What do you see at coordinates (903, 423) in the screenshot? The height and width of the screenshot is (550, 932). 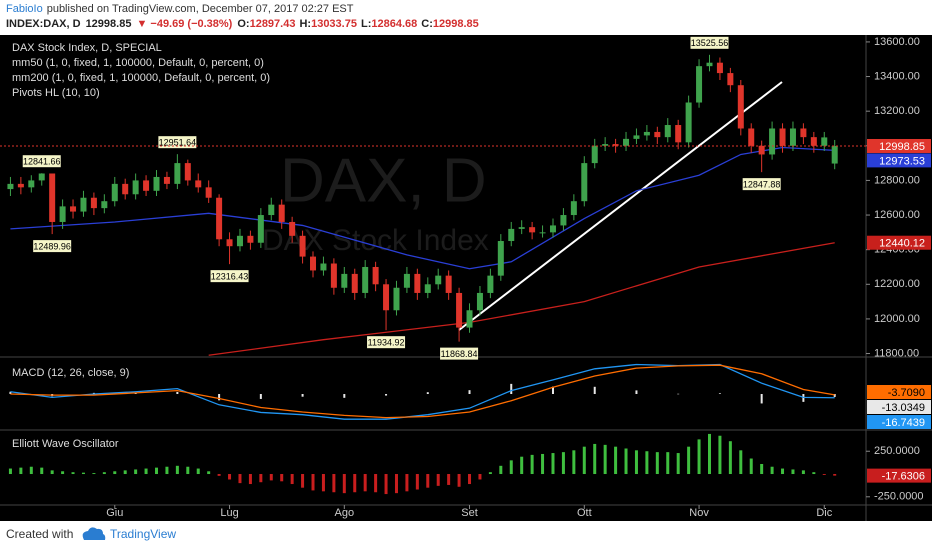 I see `price-tag: -16.7439` at bounding box center [903, 423].